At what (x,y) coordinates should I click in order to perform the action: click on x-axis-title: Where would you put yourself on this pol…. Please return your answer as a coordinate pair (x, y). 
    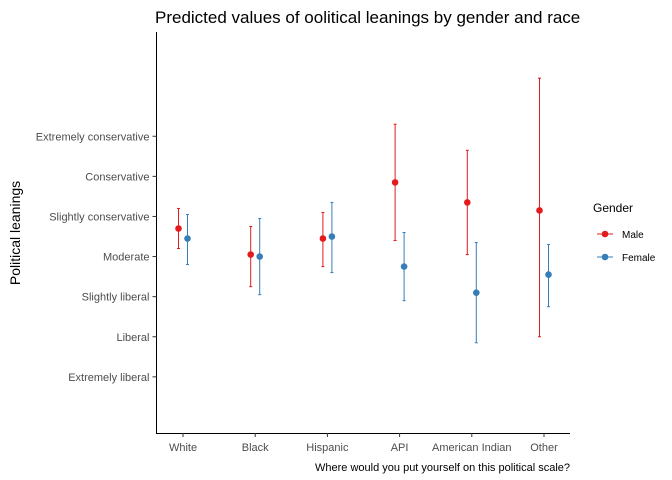
    Looking at the image, I should click on (442, 468).